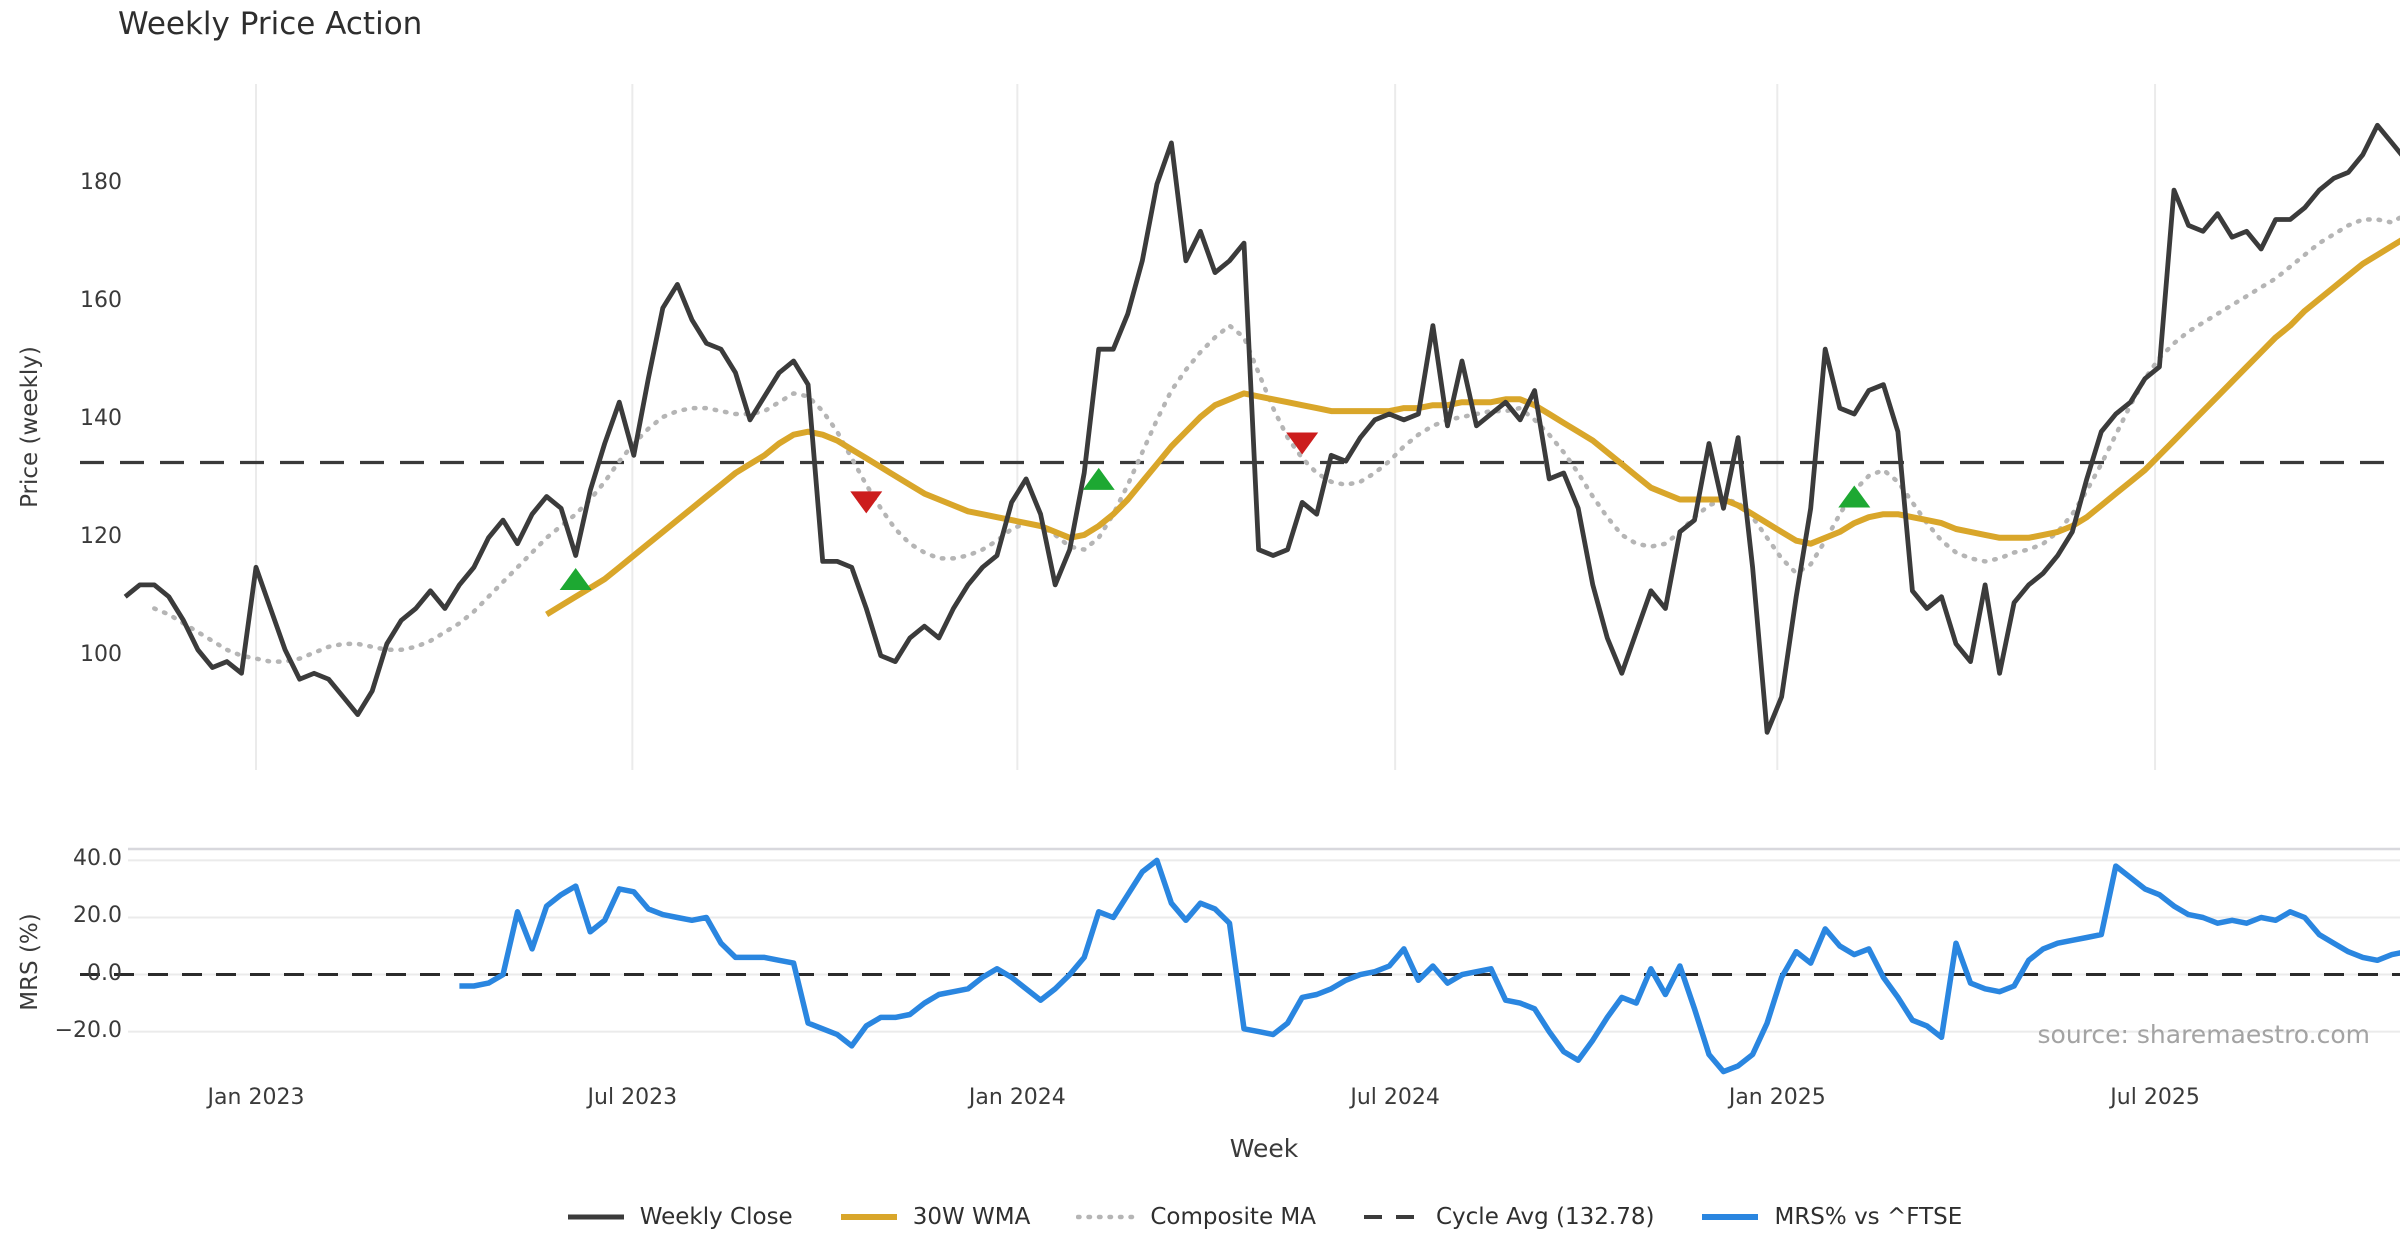  What do you see at coordinates (270, 24) in the screenshot?
I see `page-title: Weekly Price Action` at bounding box center [270, 24].